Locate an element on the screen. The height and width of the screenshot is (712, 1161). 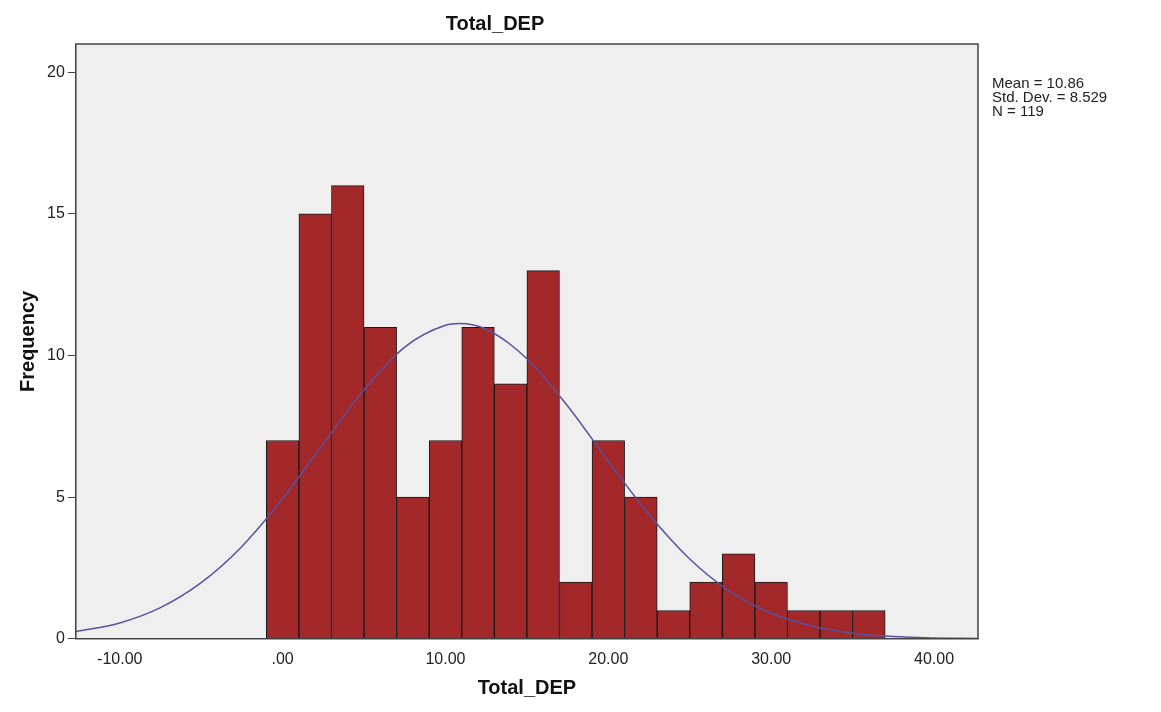
x-tick-label: 20.00 is located at coordinates (608, 658).